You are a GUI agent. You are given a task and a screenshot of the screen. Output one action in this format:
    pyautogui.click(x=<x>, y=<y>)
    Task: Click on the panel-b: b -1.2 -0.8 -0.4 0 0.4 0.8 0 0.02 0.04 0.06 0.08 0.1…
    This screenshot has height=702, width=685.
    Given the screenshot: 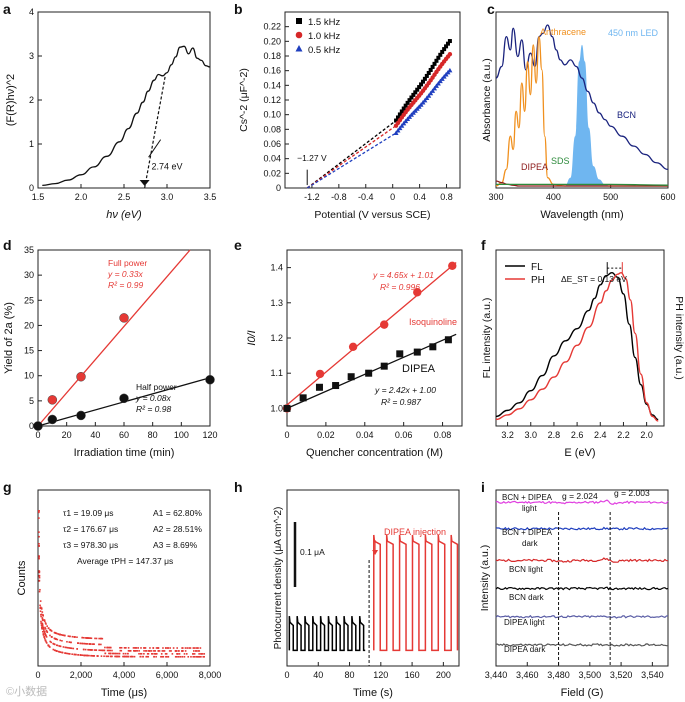 What is the action you would take?
    pyautogui.click(x=347, y=111)
    